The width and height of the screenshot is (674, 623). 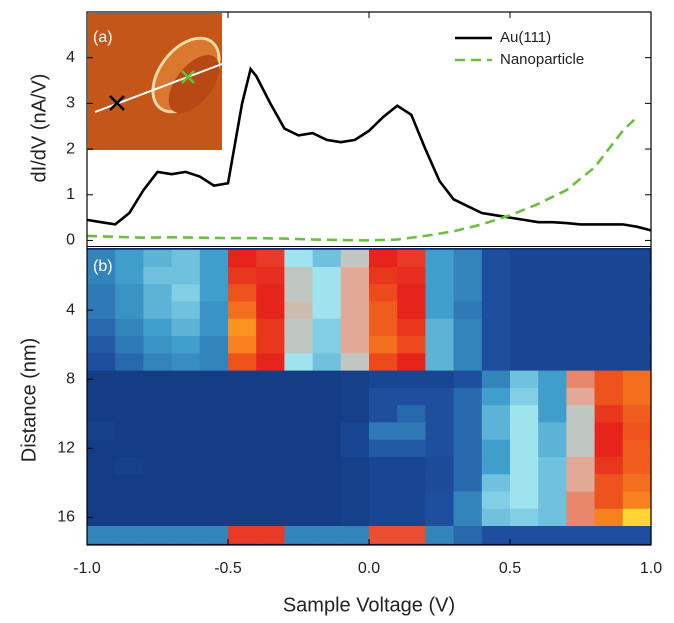 I want to click on x-tick-label: -0.5, so click(x=228, y=568).